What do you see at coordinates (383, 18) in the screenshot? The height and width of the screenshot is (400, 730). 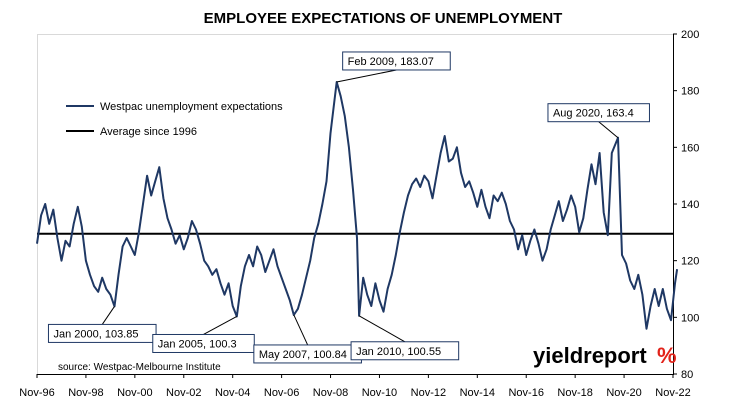 I see `chart-title: EMPLOYEE EXPECTATIONS OF UNEMPLOYMENT` at bounding box center [383, 18].